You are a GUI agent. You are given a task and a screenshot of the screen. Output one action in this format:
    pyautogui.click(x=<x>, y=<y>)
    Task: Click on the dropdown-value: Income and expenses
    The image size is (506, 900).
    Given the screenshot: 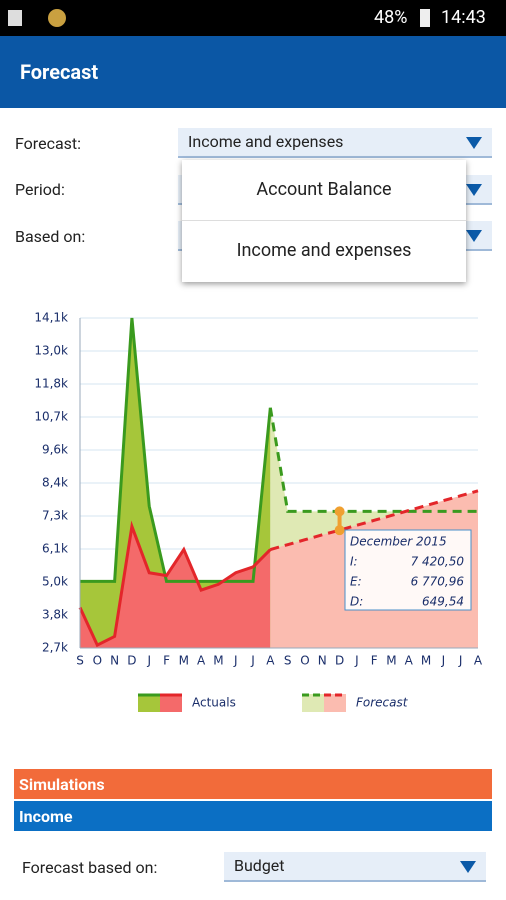 What is the action you would take?
    pyautogui.click(x=266, y=141)
    